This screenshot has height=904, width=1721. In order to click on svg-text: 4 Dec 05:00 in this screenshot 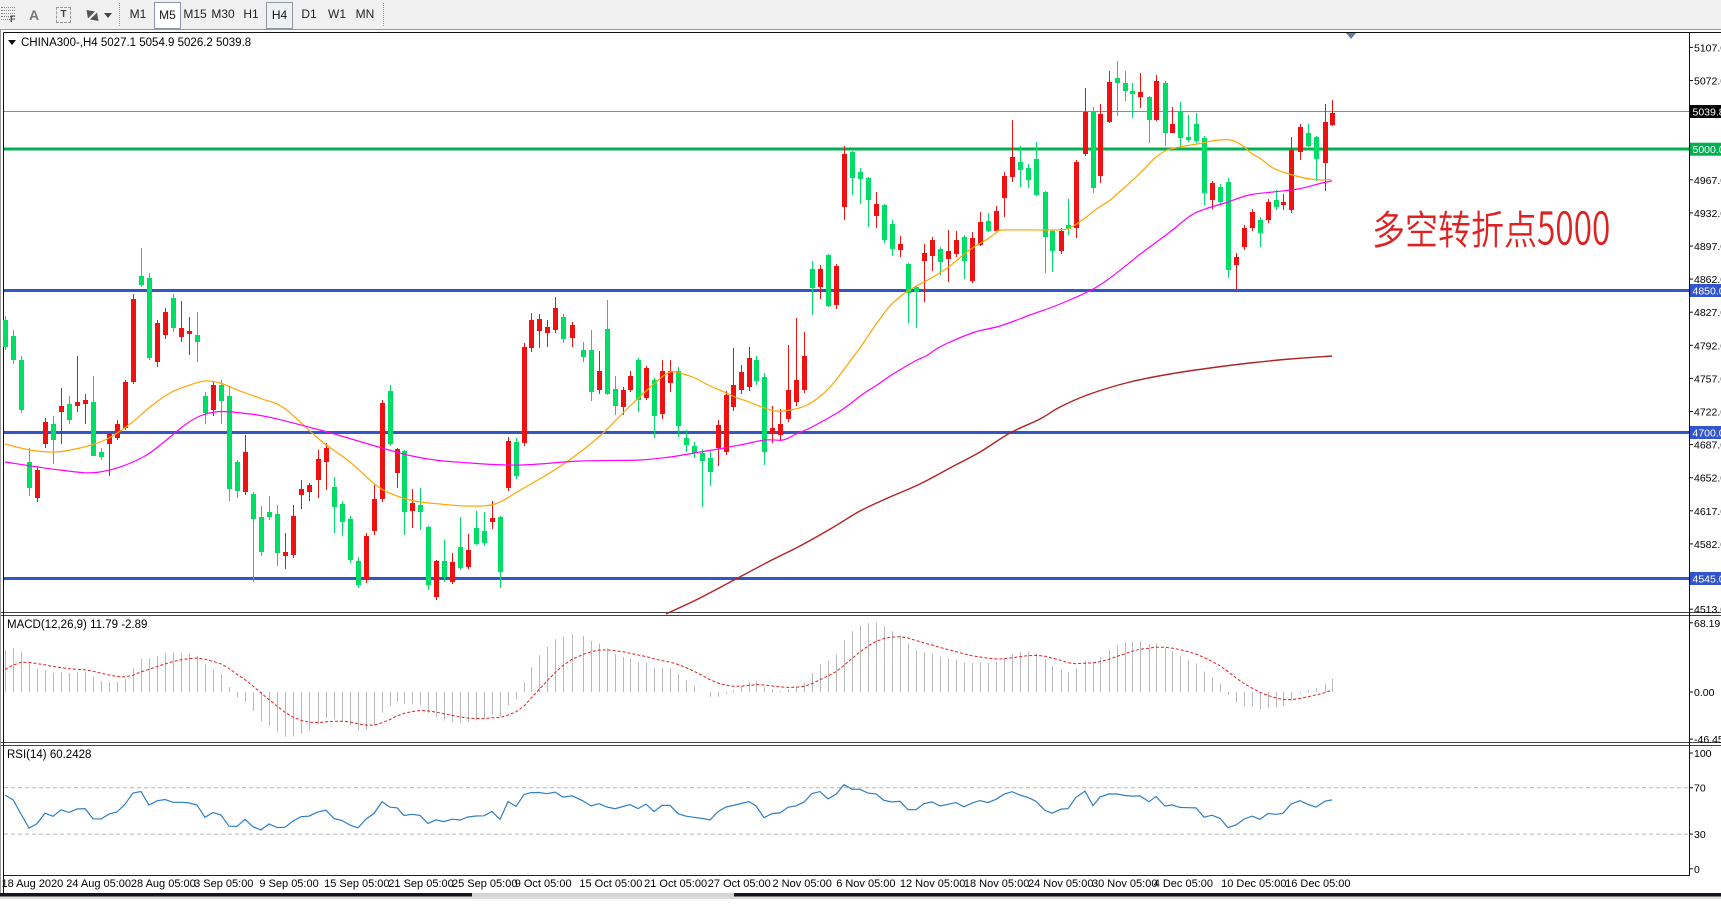, I will do `click(1183, 884)`.